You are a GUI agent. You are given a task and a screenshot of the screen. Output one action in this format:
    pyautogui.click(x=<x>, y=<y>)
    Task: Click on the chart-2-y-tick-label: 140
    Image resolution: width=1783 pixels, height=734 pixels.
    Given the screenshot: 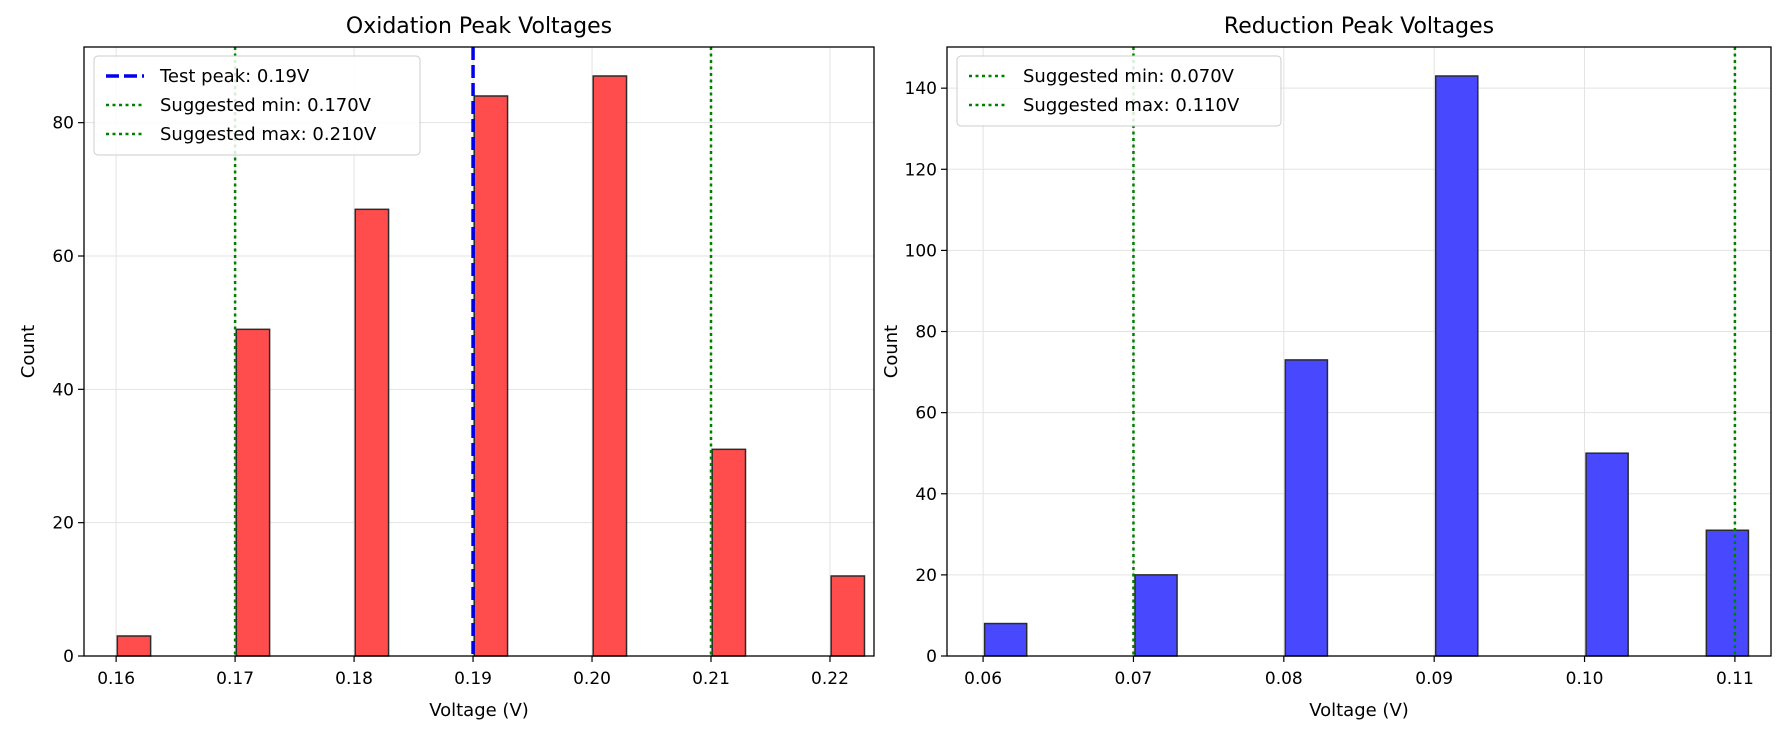 What is the action you would take?
    pyautogui.click(x=921, y=89)
    